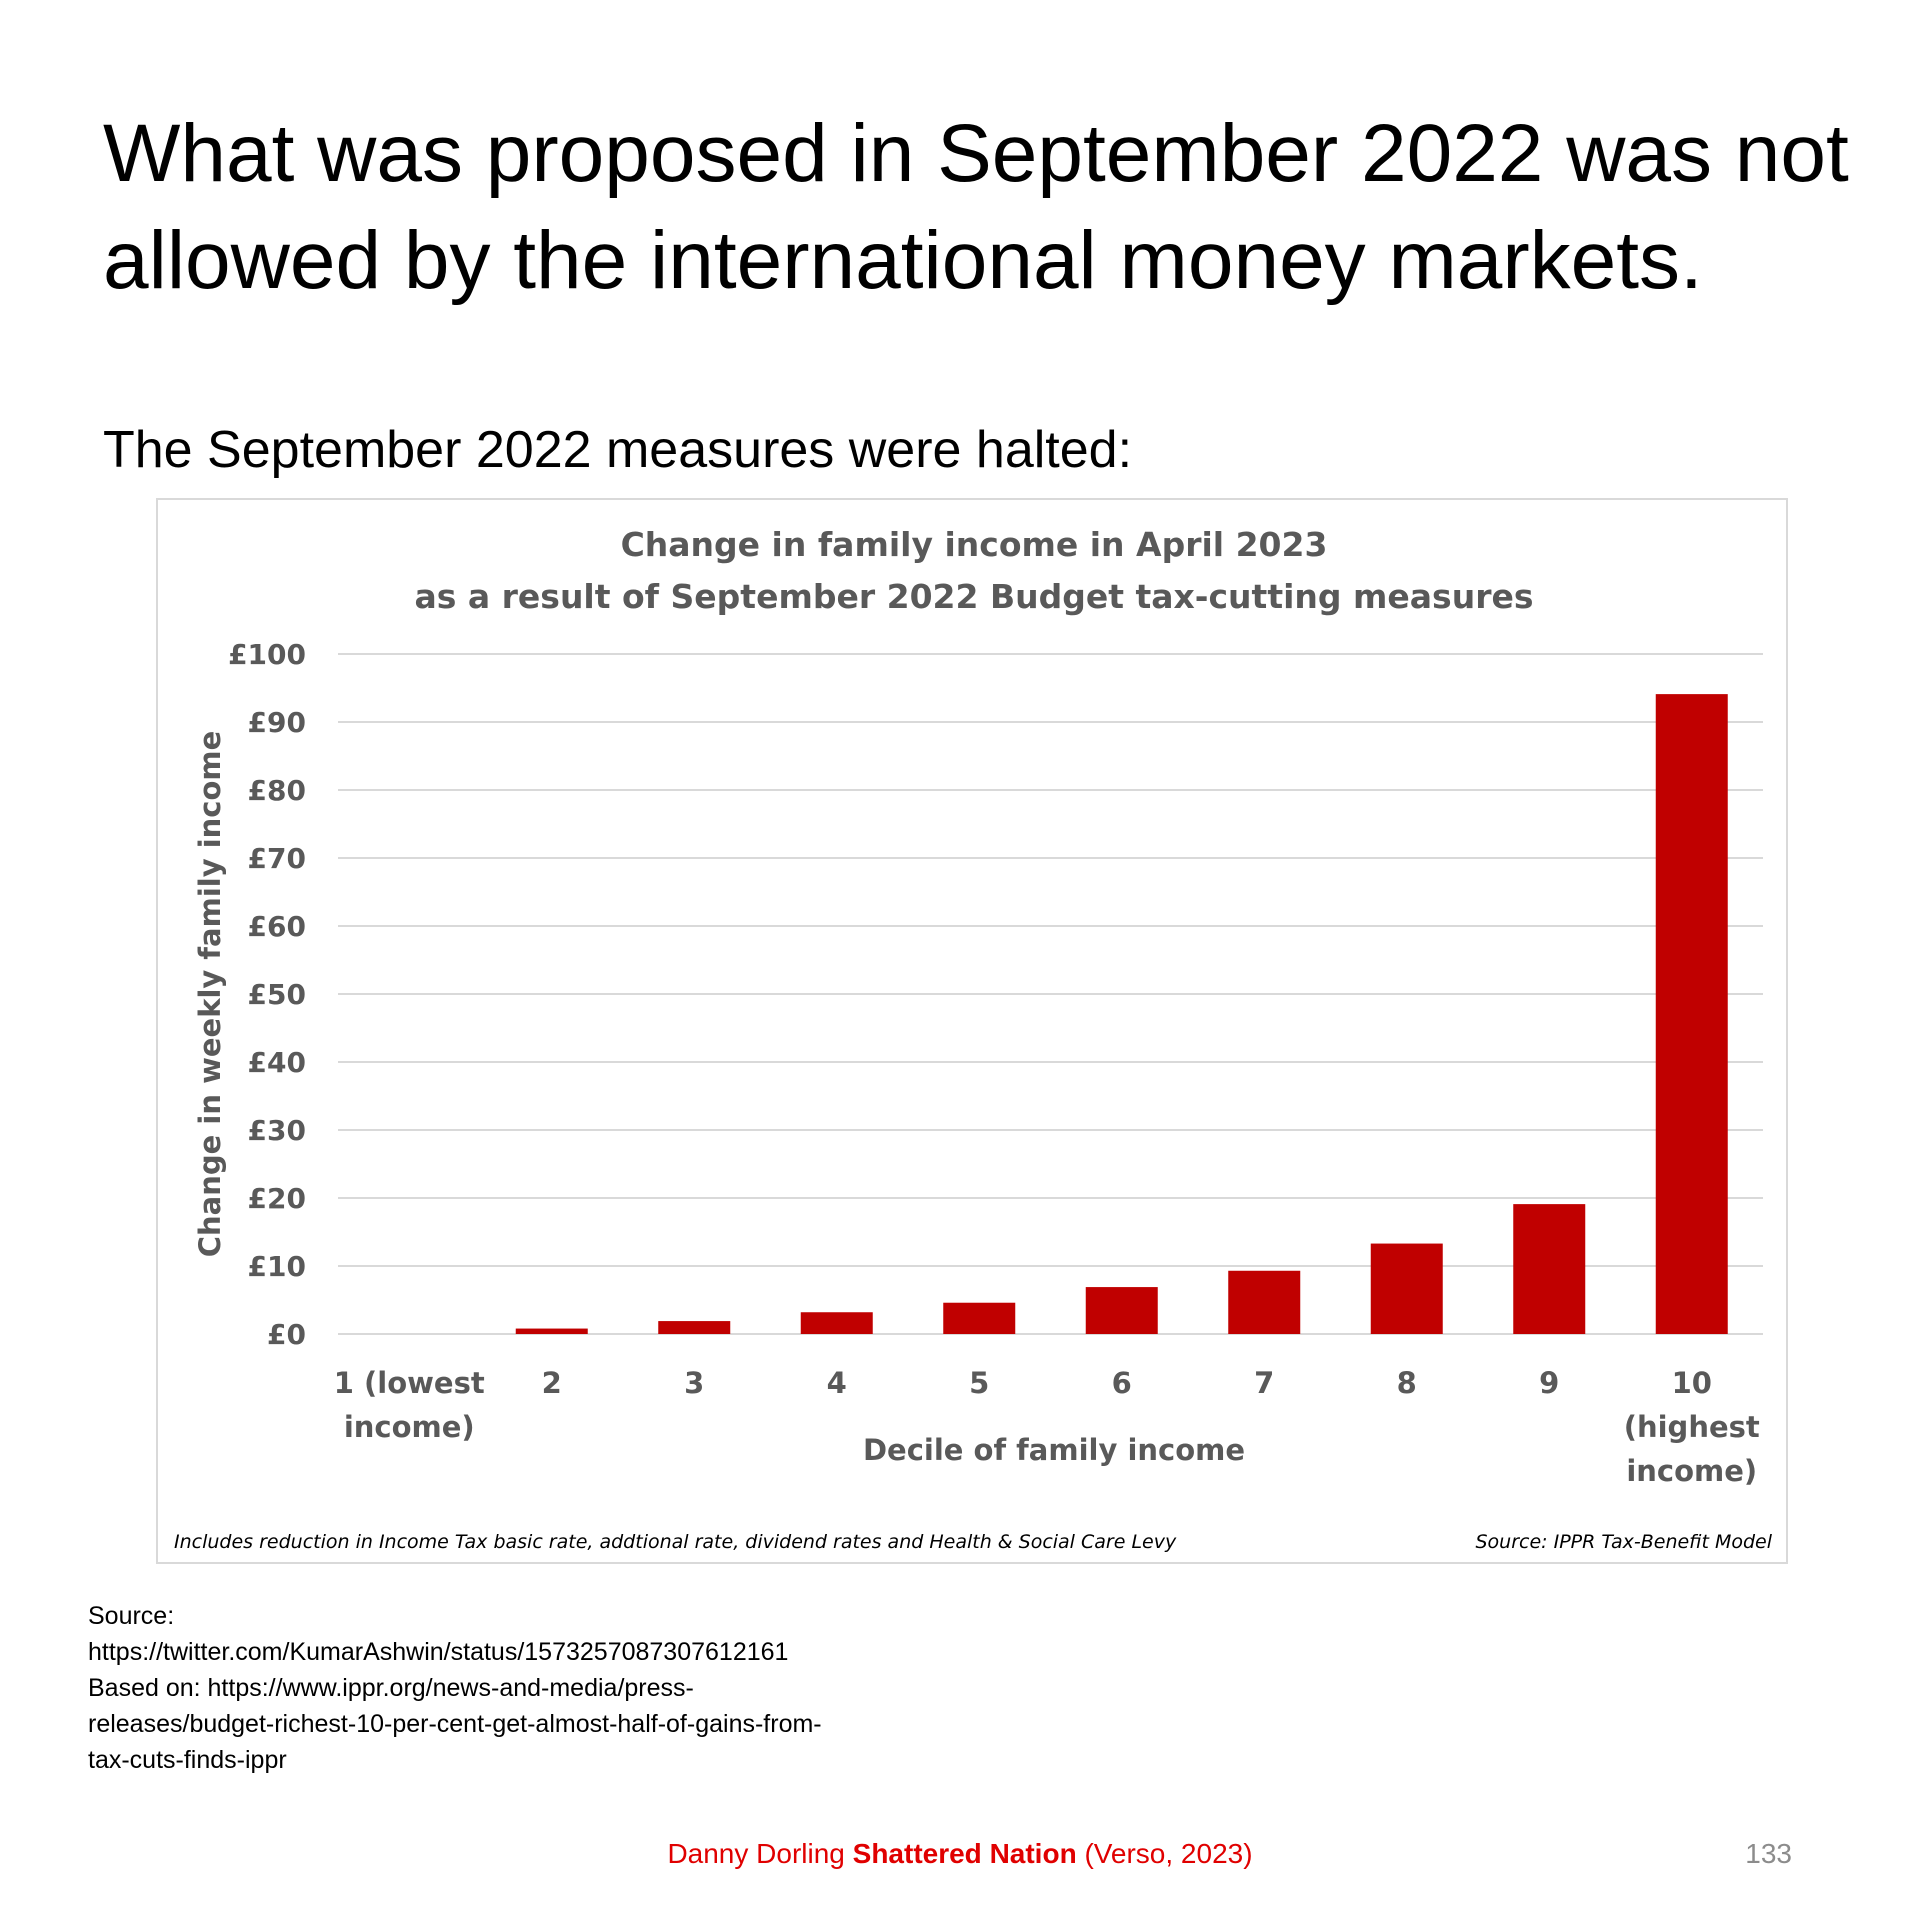 This screenshot has width=1920, height=1920. I want to click on y-tick-label: £10, so click(277, 1266).